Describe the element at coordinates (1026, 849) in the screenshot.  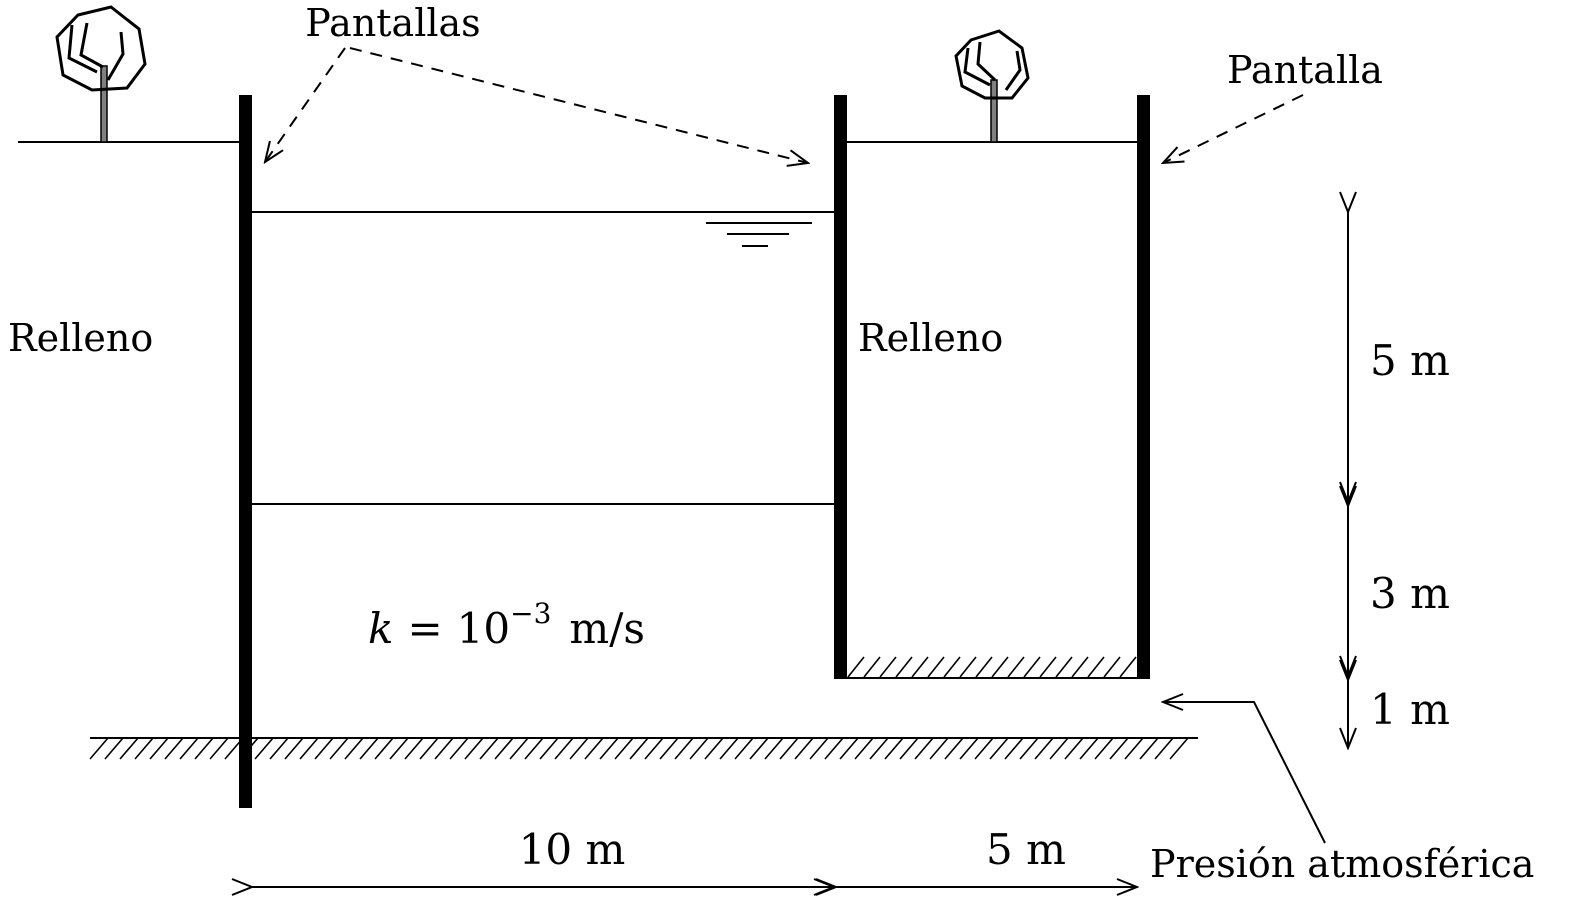
I see `dimension-label-5m-horizontal: 5 m` at that location.